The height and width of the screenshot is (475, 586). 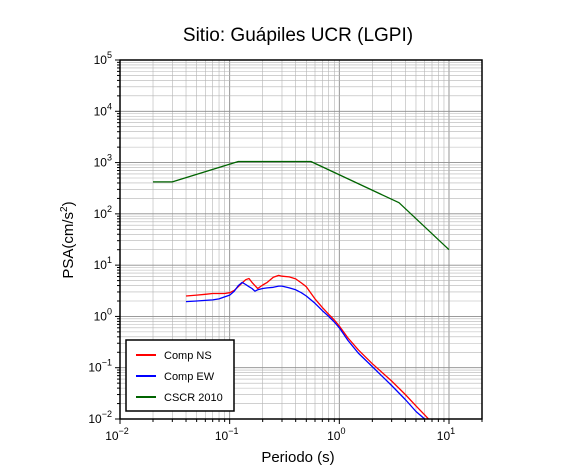 I want to click on legend-label: Comp EW, so click(x=189, y=377).